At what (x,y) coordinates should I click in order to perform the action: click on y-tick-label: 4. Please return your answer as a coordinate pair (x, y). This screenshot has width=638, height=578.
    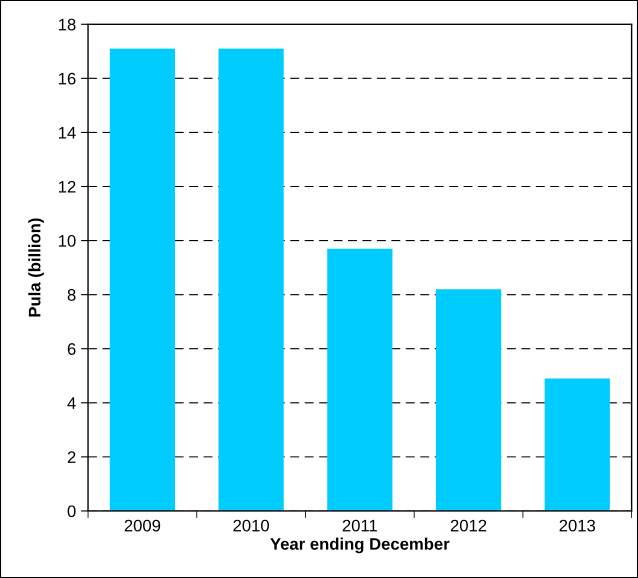
    Looking at the image, I should click on (71, 403).